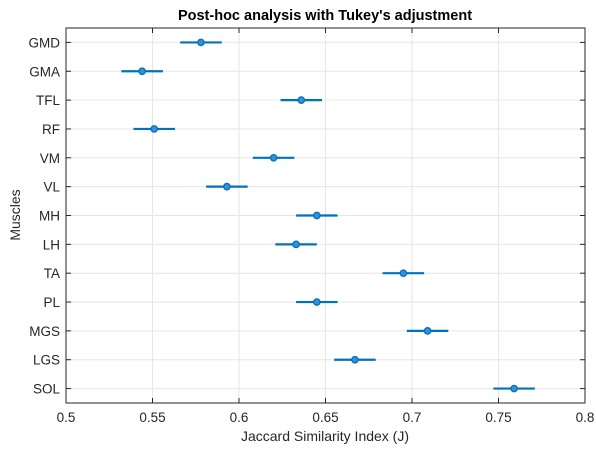  What do you see at coordinates (325, 436) in the screenshot?
I see `x-axis-label: Jaccard Similarity Index (J)` at bounding box center [325, 436].